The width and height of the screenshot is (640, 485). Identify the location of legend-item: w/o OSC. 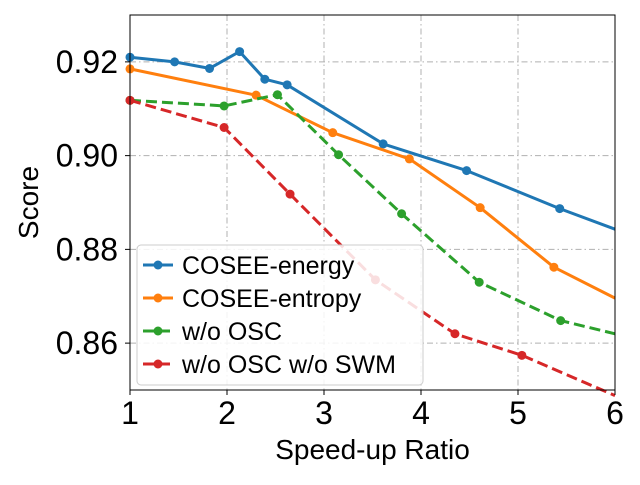
(212, 332).